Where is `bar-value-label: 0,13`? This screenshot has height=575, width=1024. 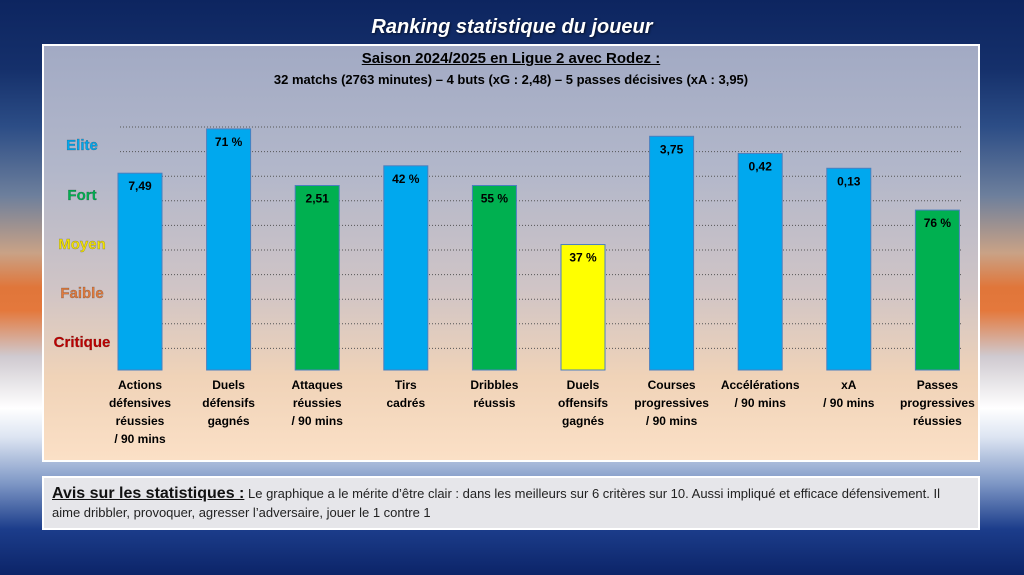 bar-value-label: 0,13 is located at coordinates (849, 181).